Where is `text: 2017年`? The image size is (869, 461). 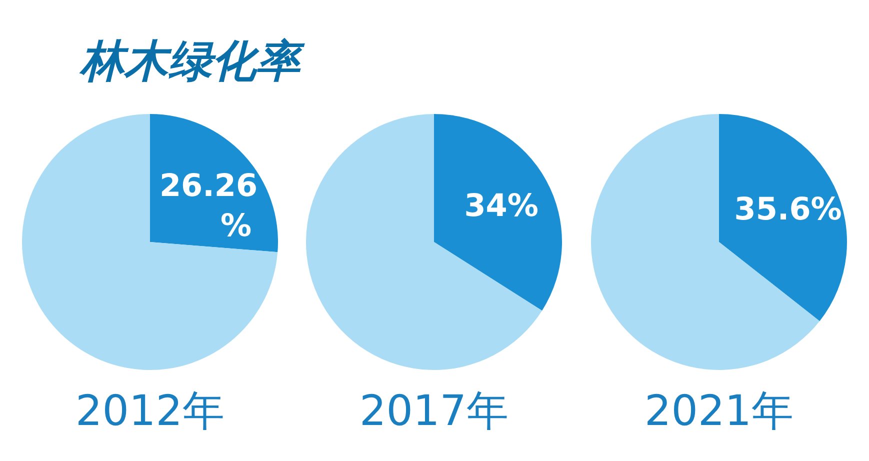
text: 2017年 is located at coordinates (434, 410).